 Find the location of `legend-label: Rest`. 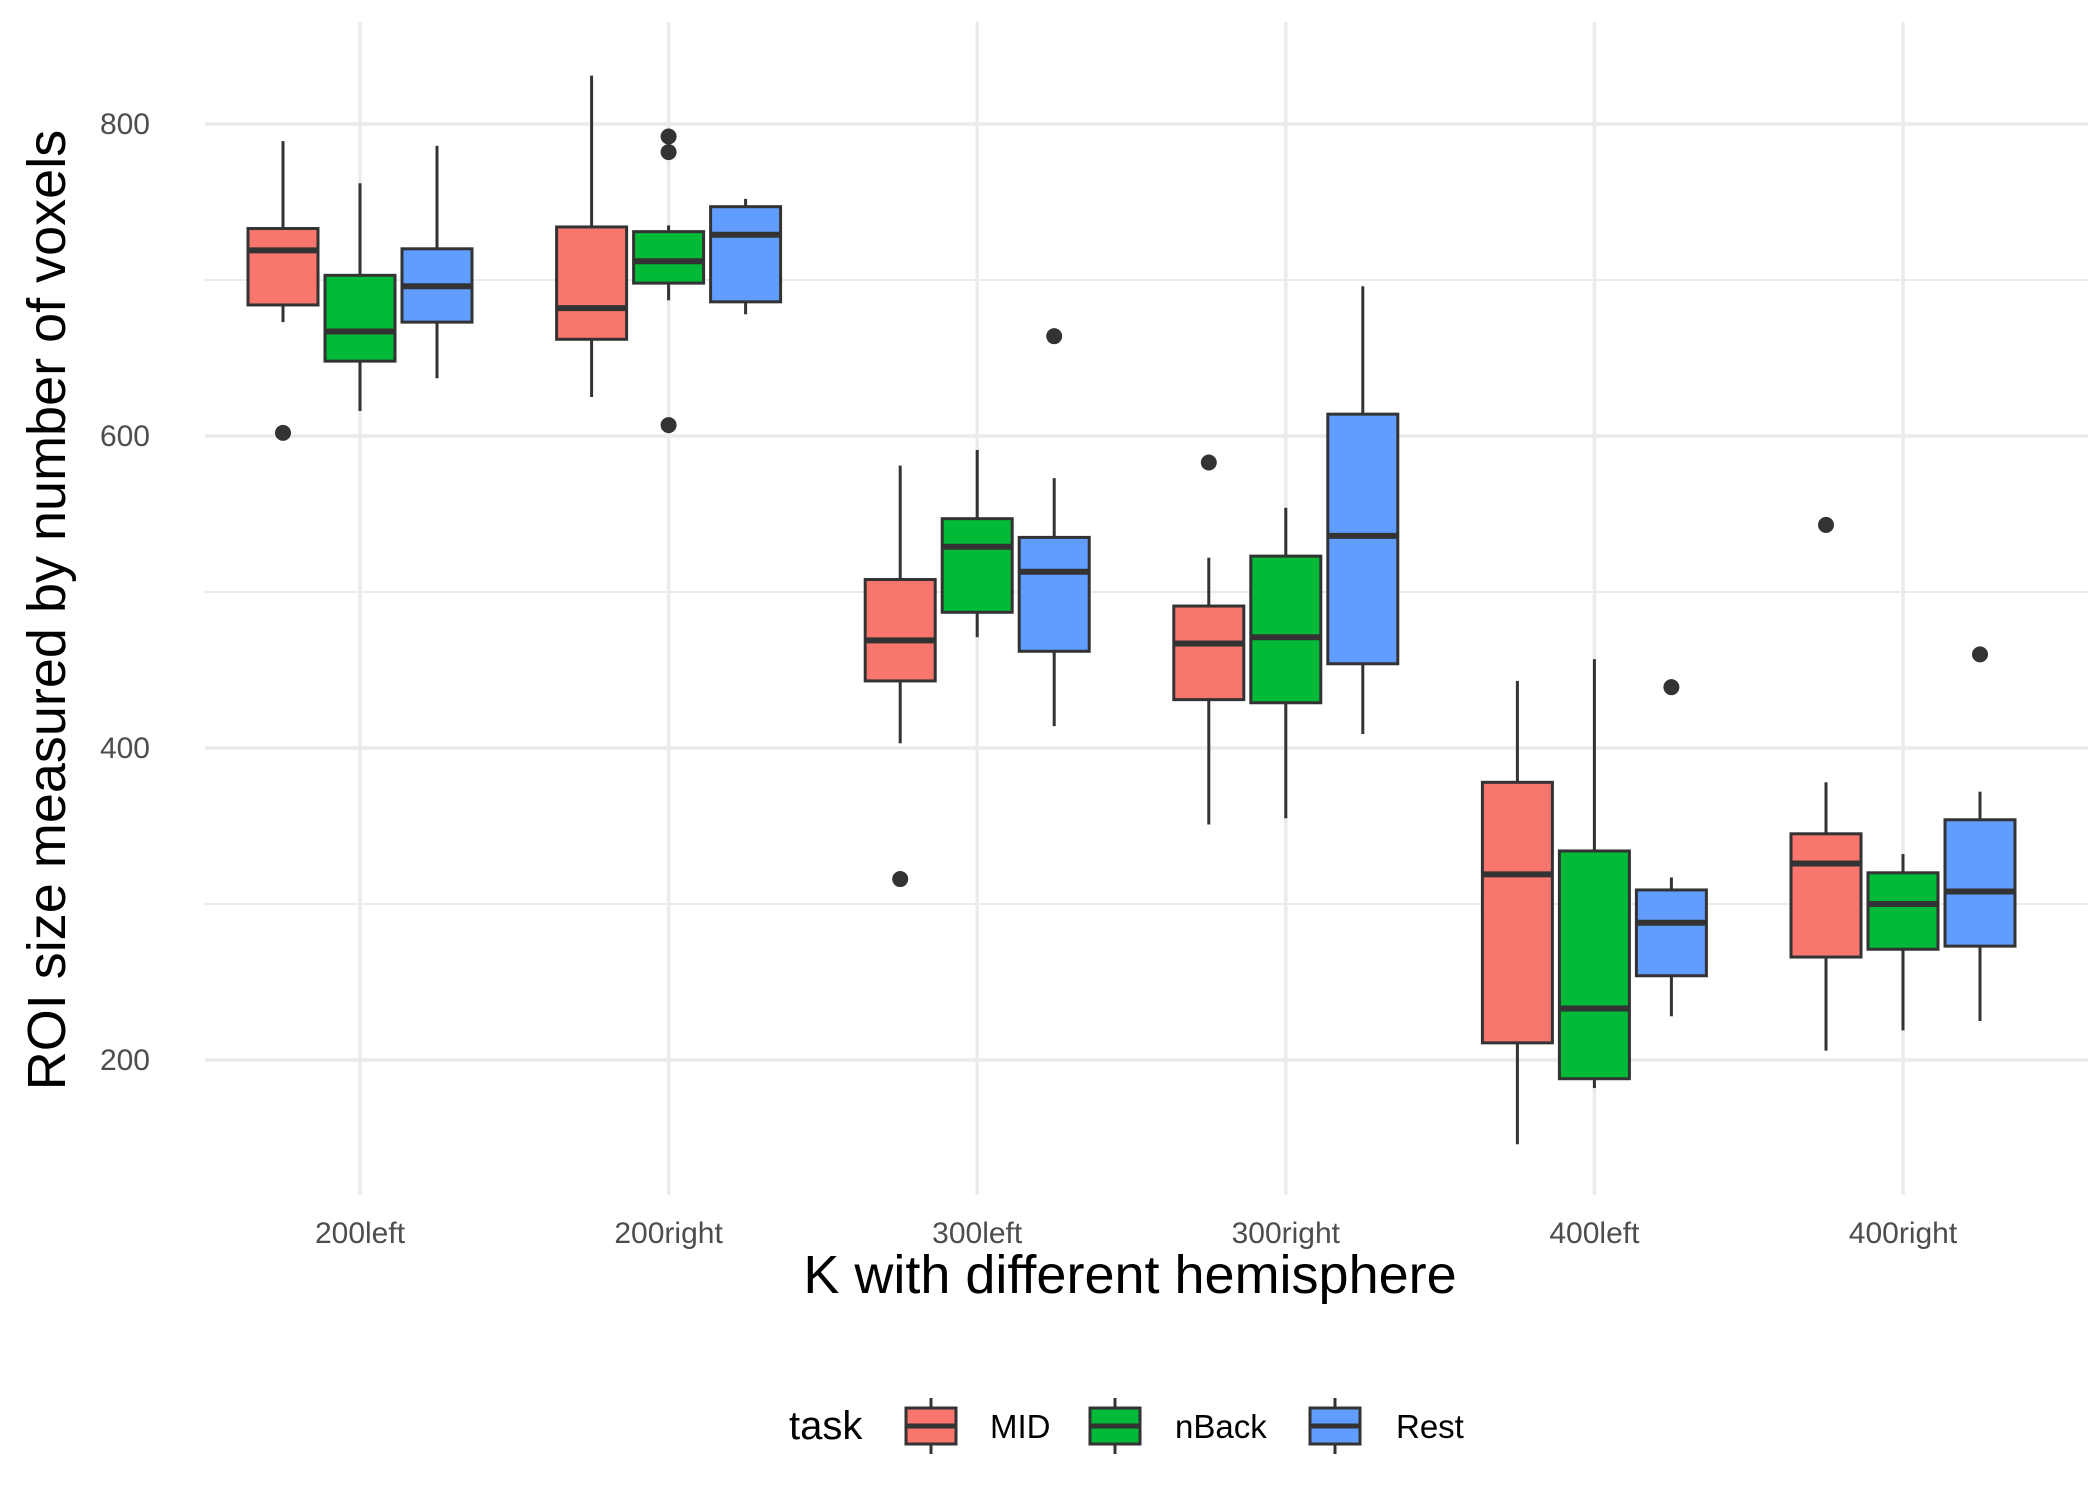

legend-label: Rest is located at coordinates (1430, 1426).